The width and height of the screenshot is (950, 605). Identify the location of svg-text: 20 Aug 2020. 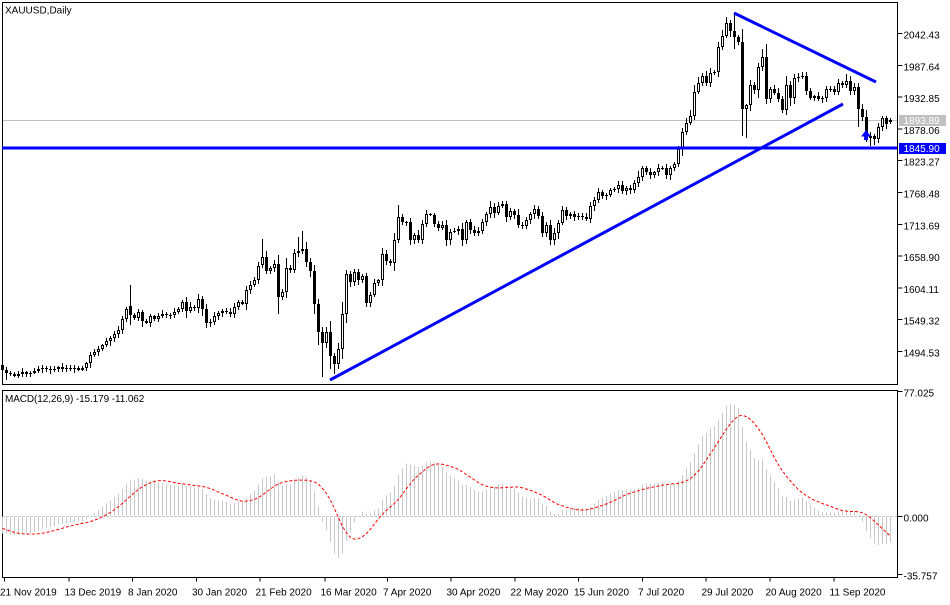
(794, 593).